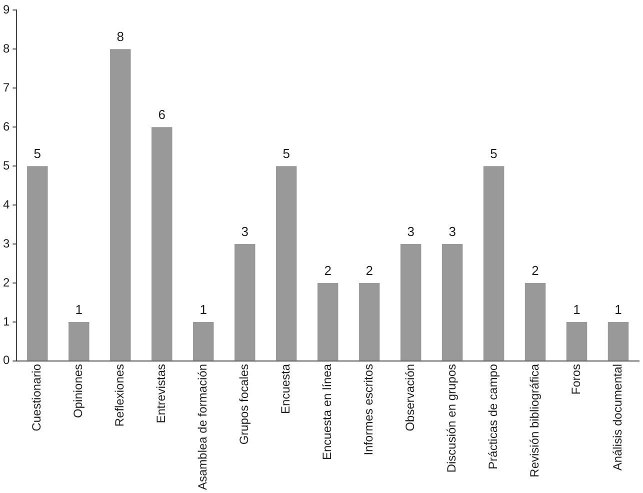  I want to click on x-tick-label: Análisis documental, so click(617, 417).